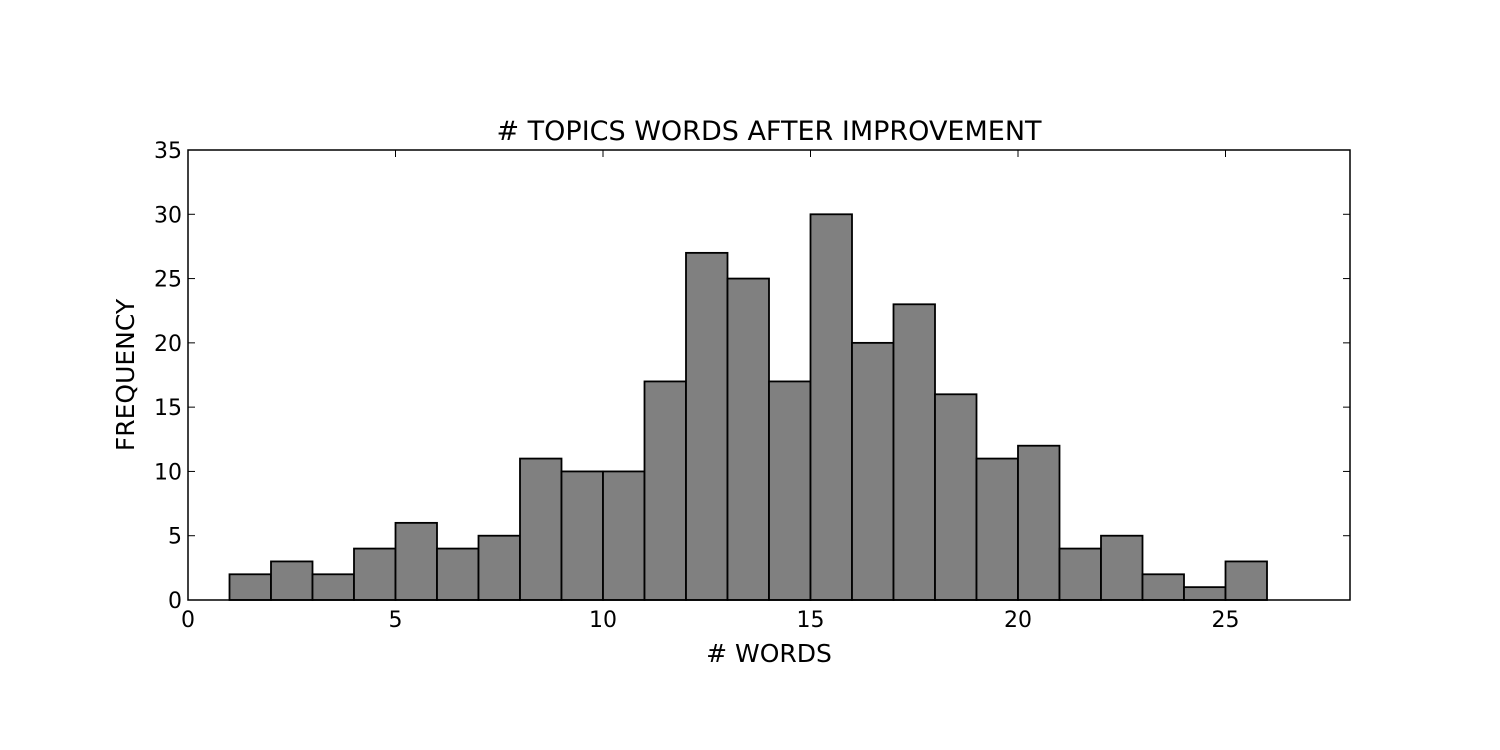 This screenshot has height=750, width=1500. I want to click on x-axis-label: # WORDS, so click(769, 653).